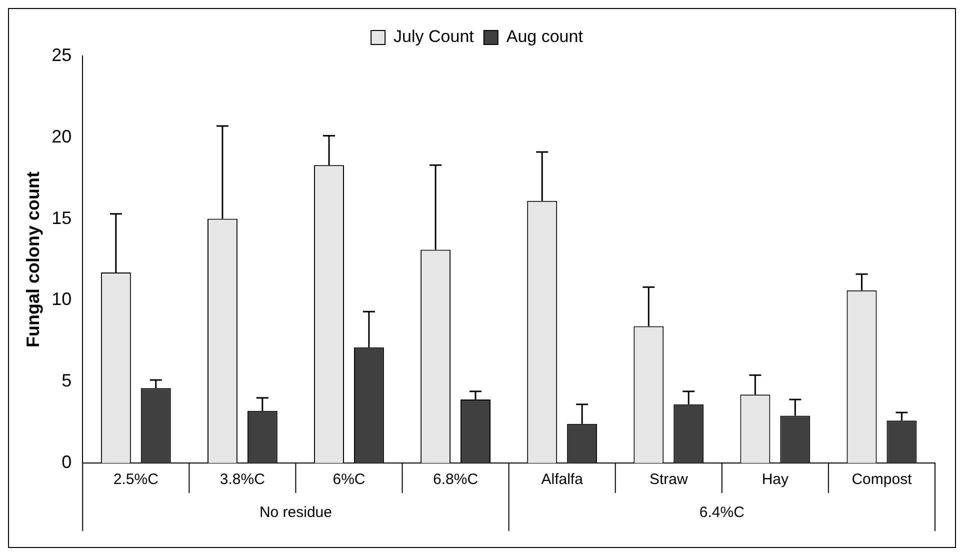 Image resolution: width=964 pixels, height=556 pixels. Describe the element at coordinates (434, 36) in the screenshot. I see `legend-label: July Count` at that location.